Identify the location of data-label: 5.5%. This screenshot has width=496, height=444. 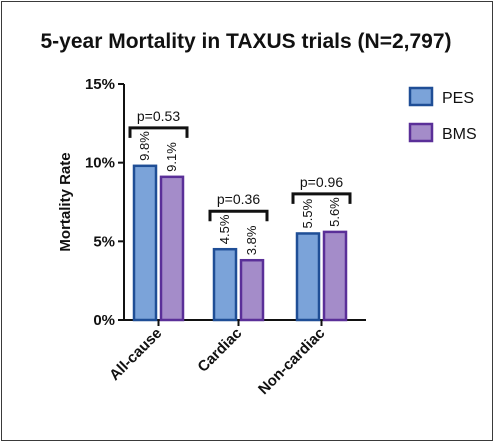
(307, 213).